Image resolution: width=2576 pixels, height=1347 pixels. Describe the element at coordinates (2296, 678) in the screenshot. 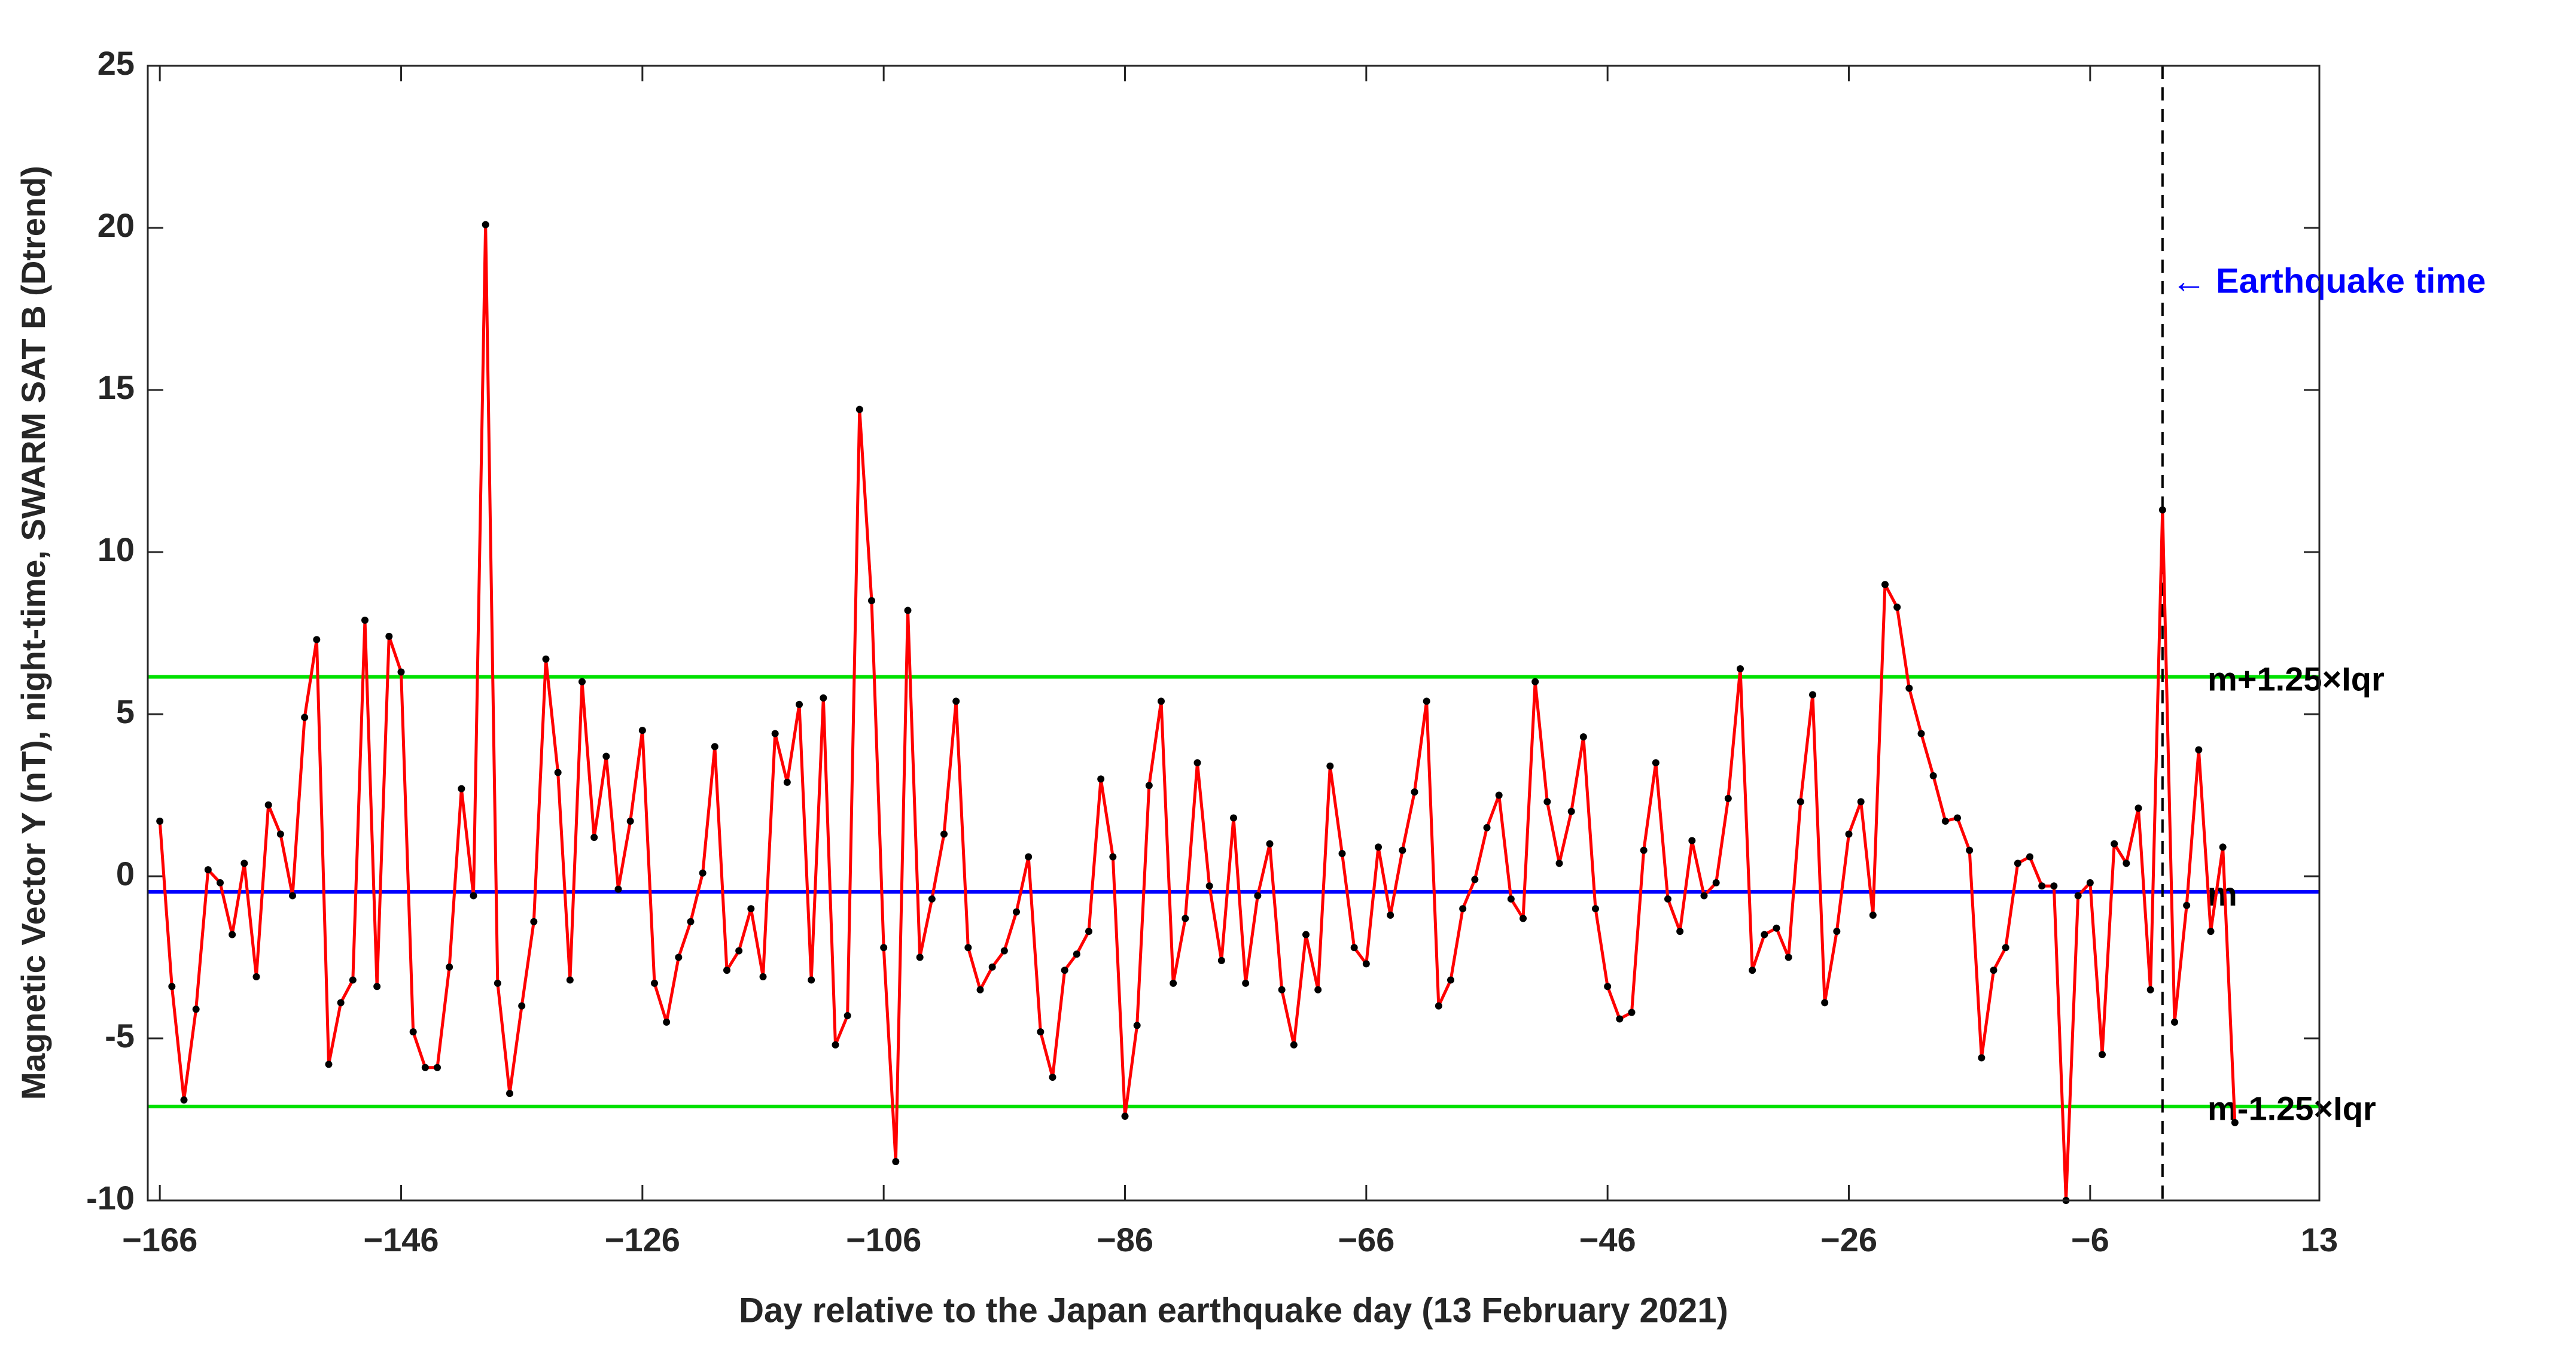

I see `reference-label: m+1.25×Iqr` at that location.